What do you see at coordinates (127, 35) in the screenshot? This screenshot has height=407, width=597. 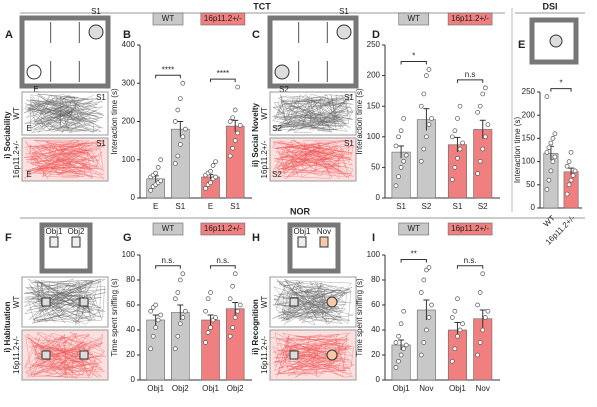 I see `panel-letter: B` at bounding box center [127, 35].